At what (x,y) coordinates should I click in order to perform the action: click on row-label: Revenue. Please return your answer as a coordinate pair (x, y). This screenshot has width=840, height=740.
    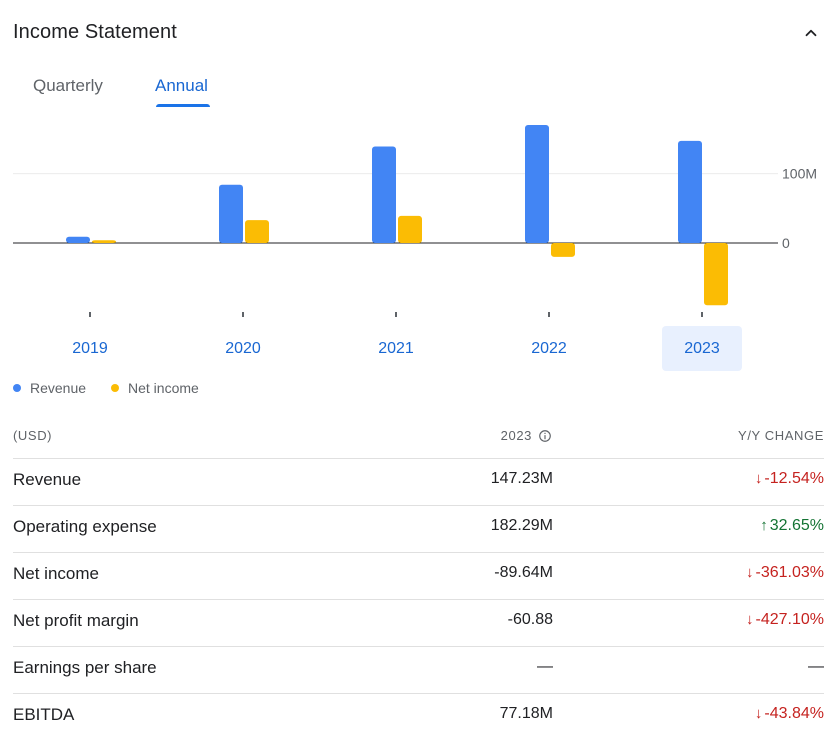
    Looking at the image, I should click on (47, 479).